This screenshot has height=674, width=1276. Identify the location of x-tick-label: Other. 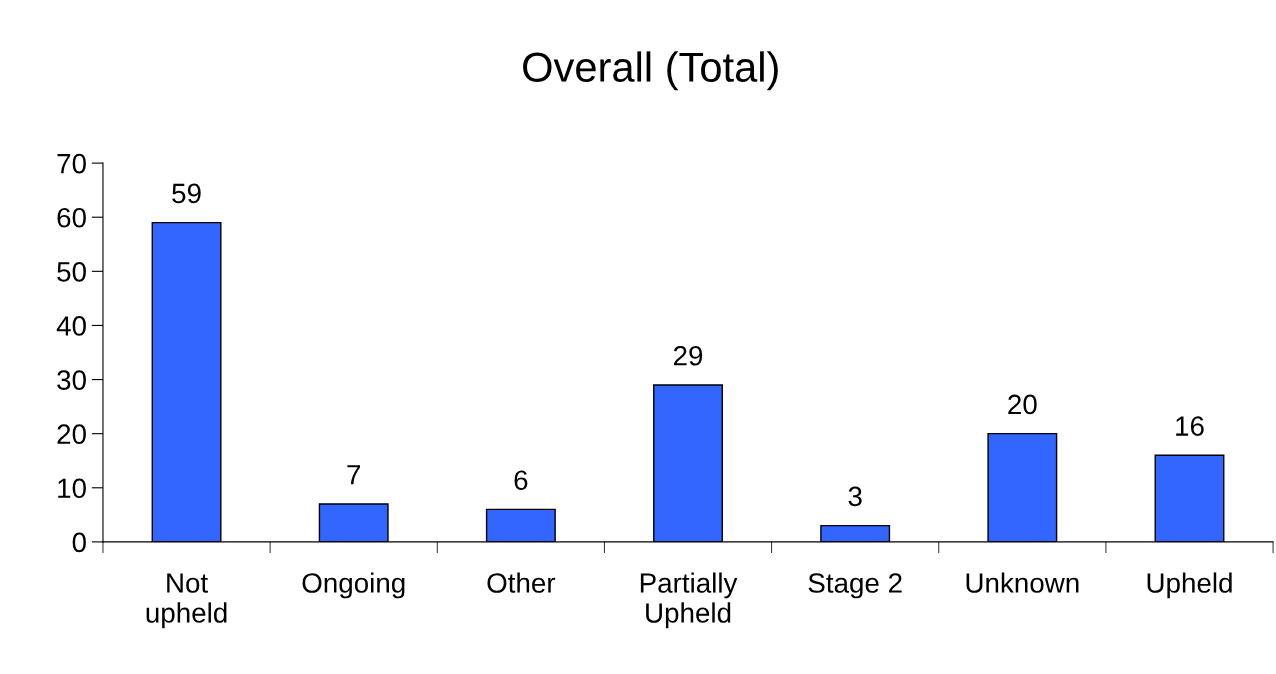
(521, 582).